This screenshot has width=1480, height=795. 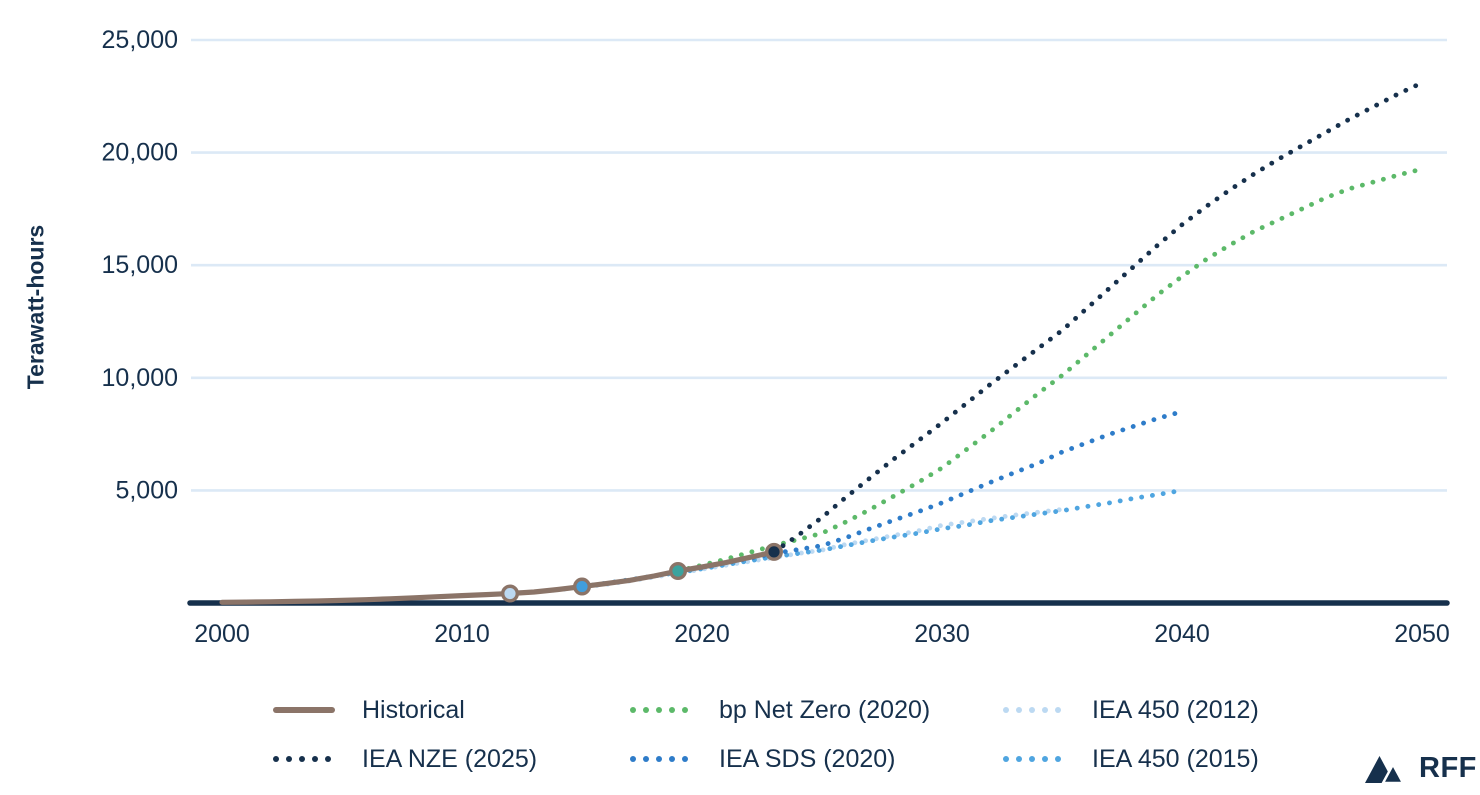 I want to click on legend-label: Historical, so click(x=413, y=709).